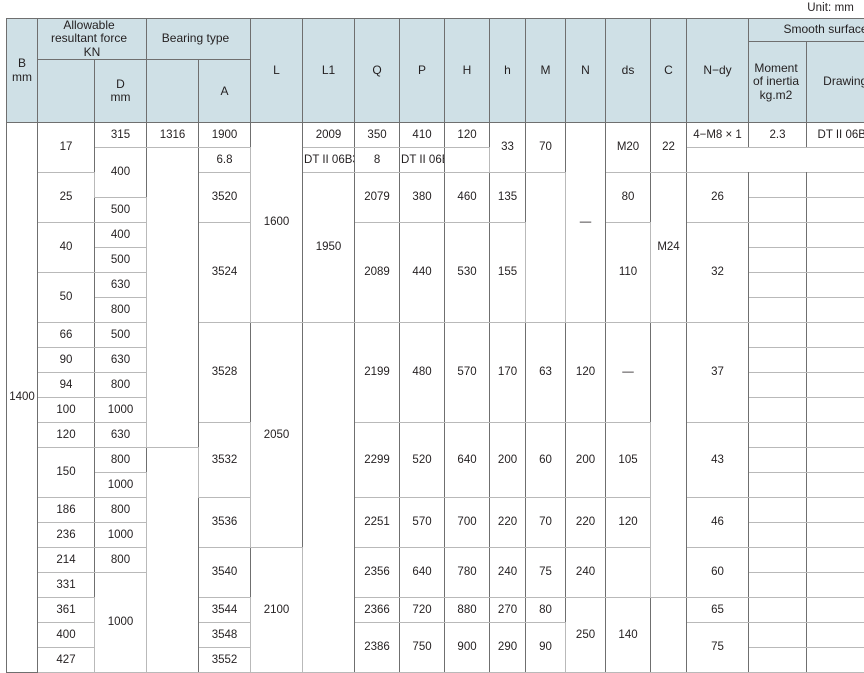  Describe the element at coordinates (66, 560) in the screenshot. I see `allowable-force-kn: 214` at that location.